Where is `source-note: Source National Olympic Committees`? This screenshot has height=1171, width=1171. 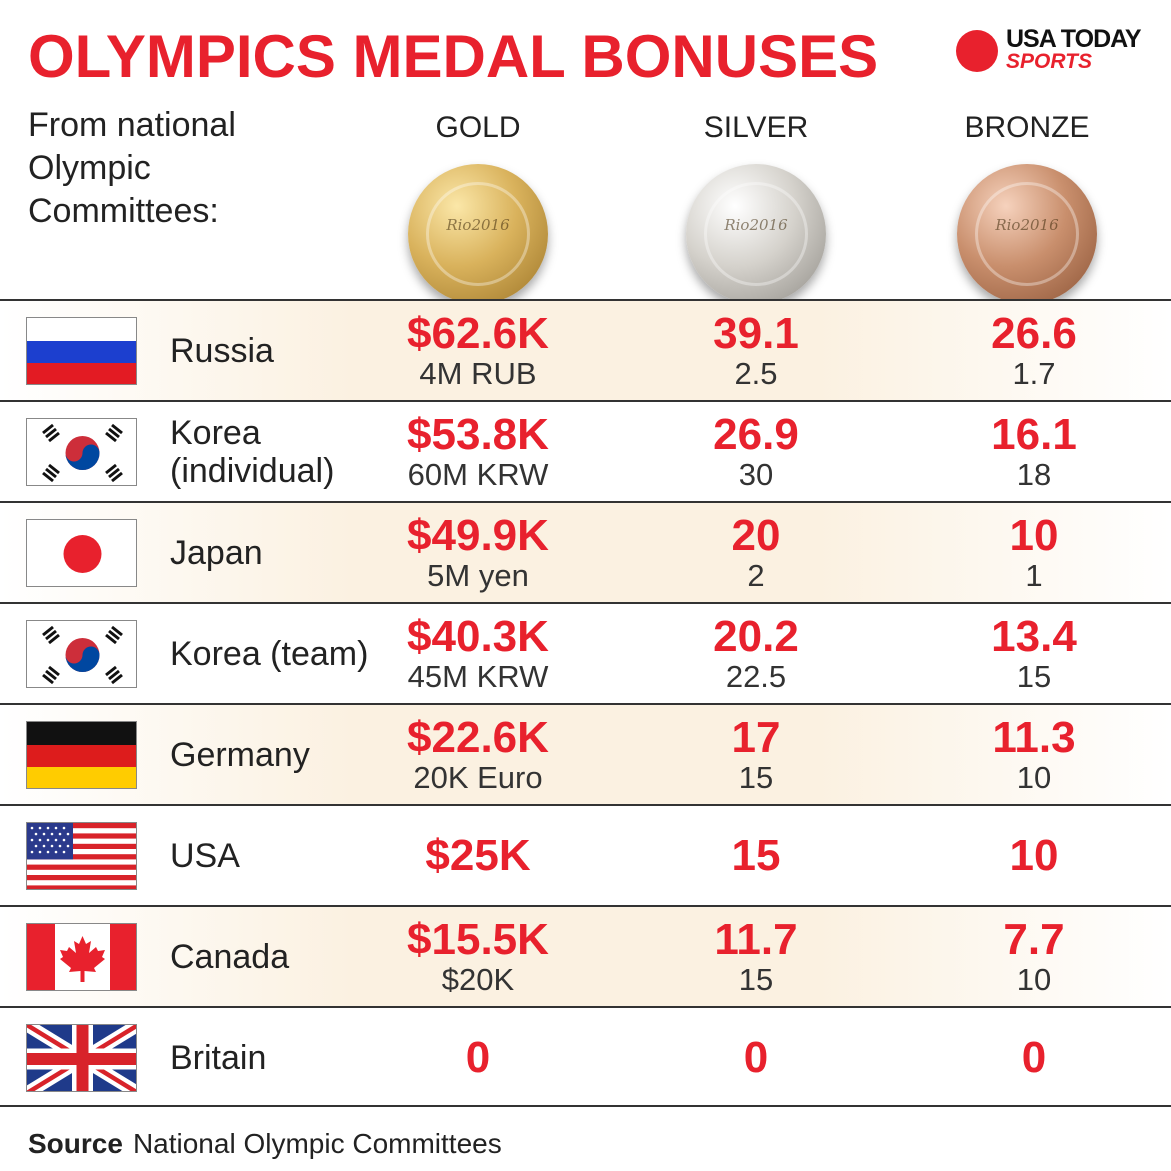
source-note: Source National Olympic Committees is located at coordinates (265, 1144).